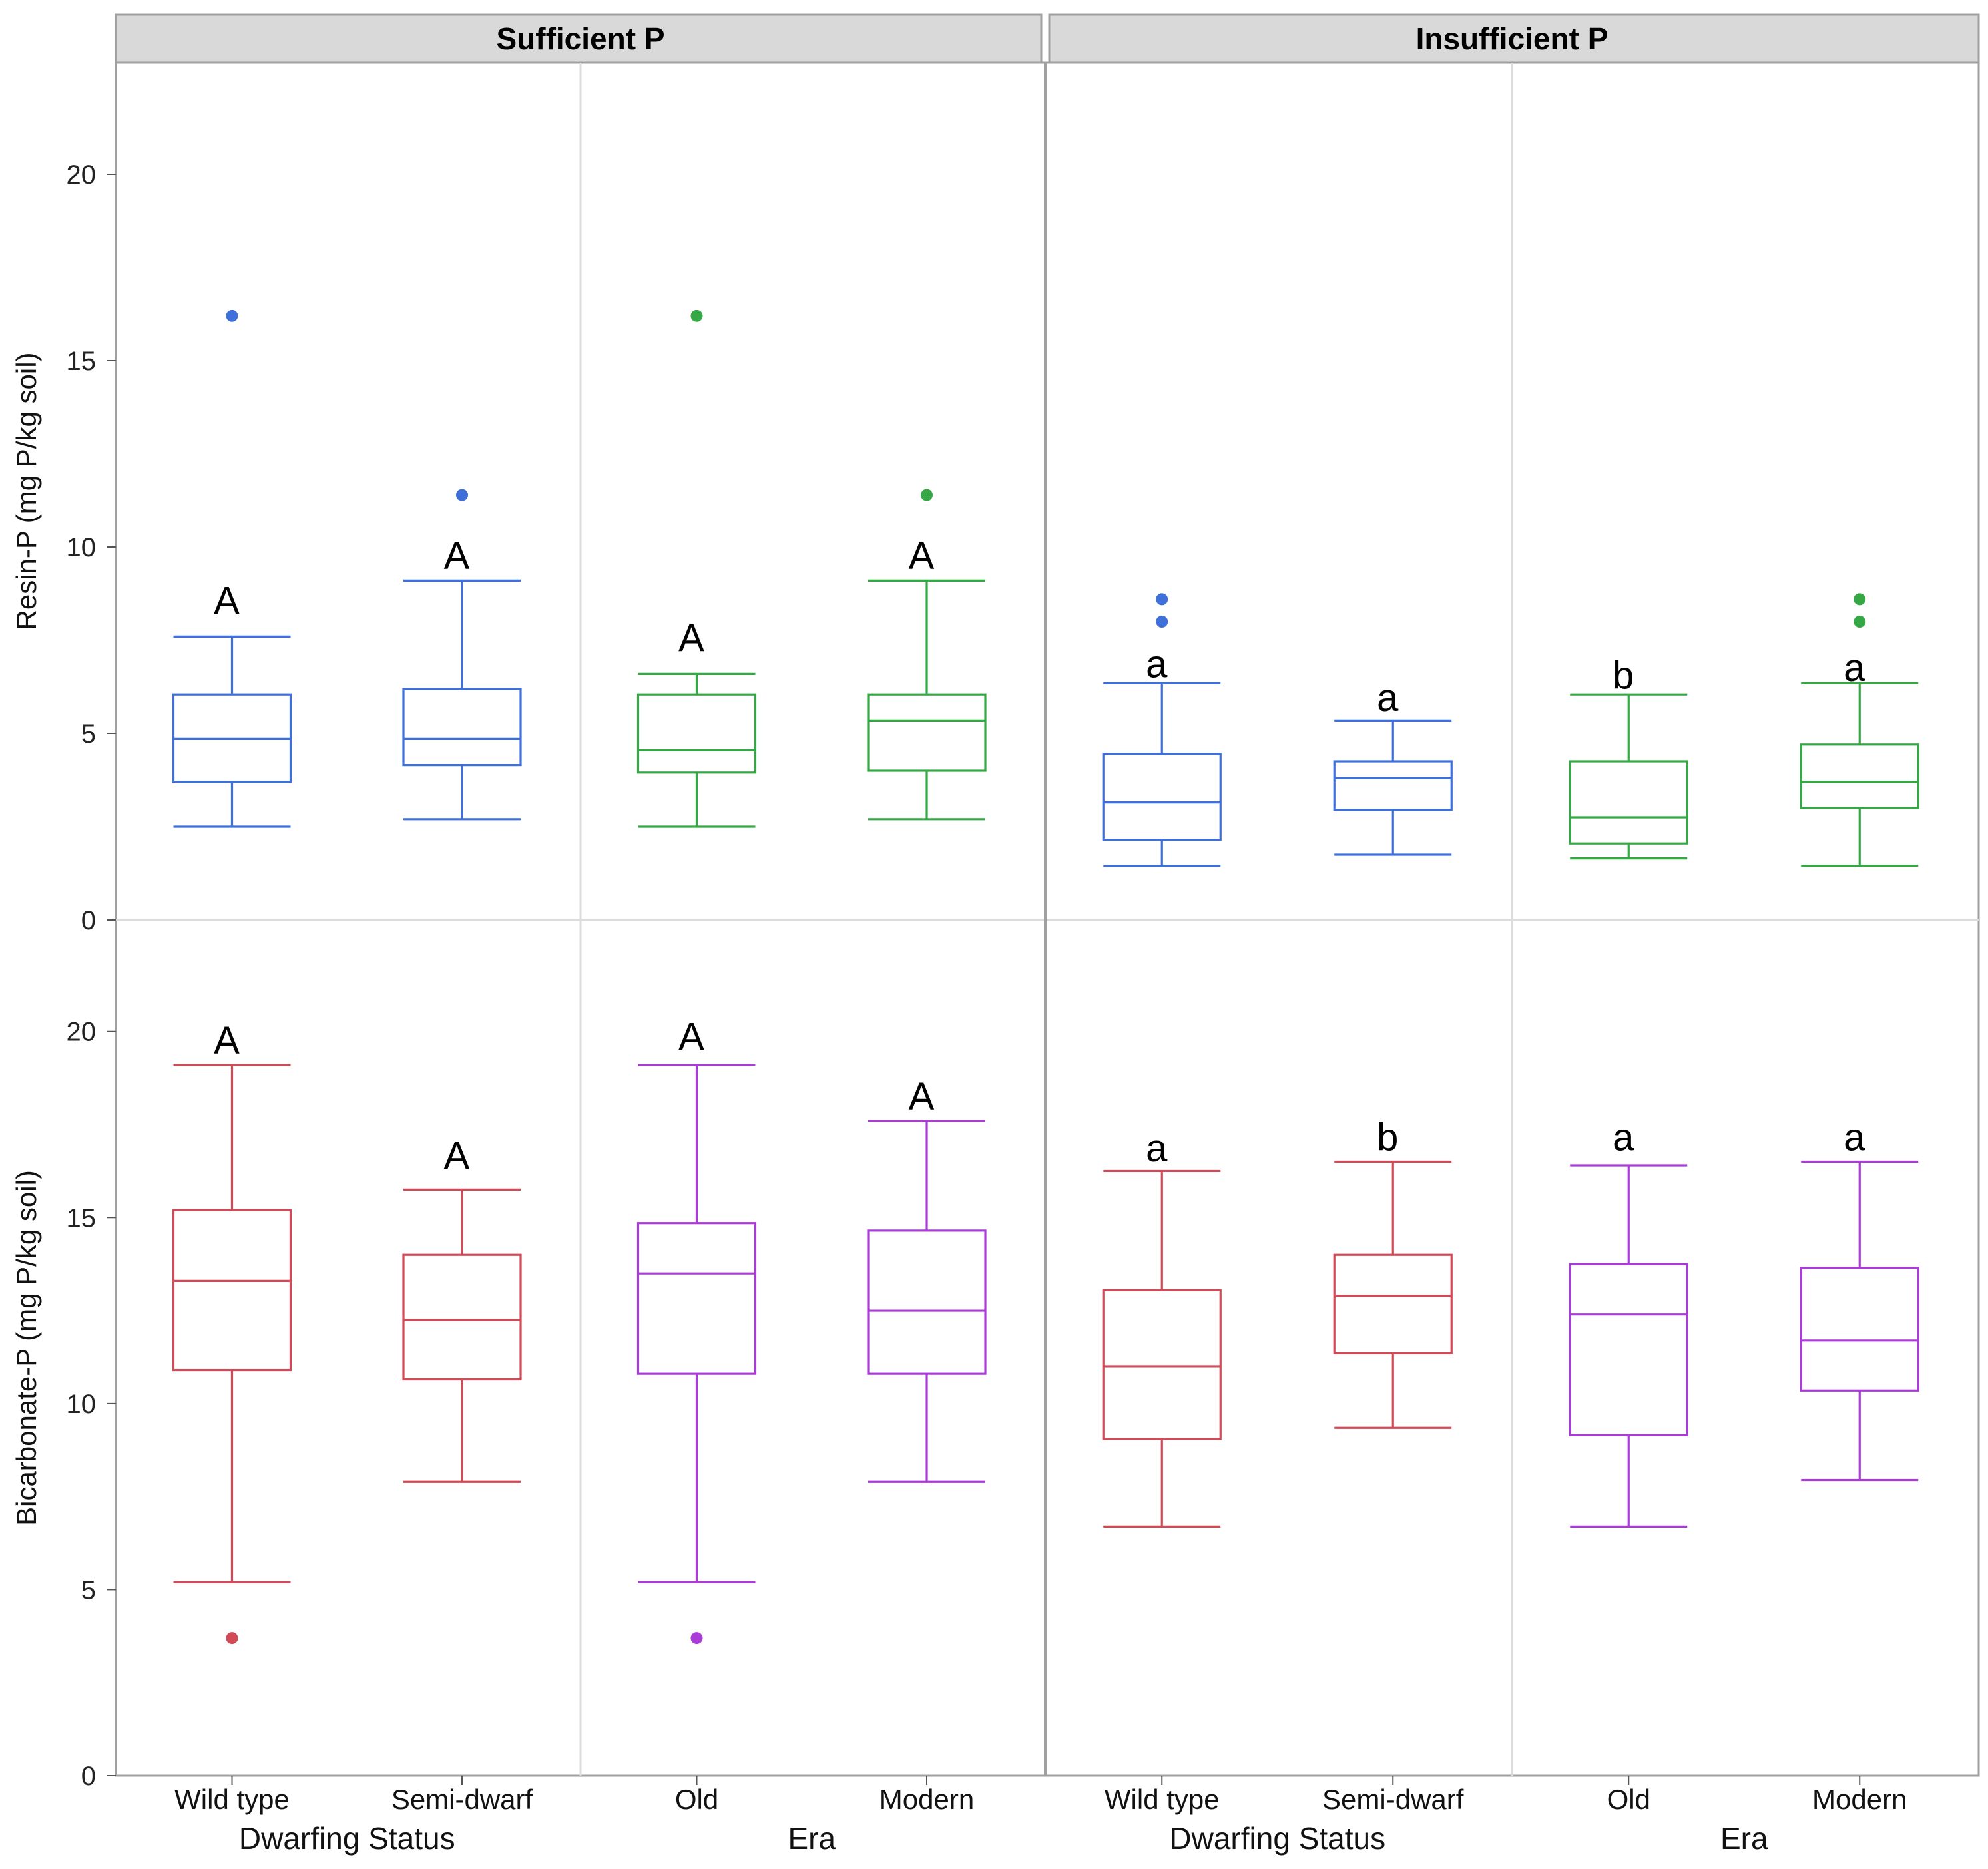 This screenshot has width=1988, height=1869. Describe the element at coordinates (26, 491) in the screenshot. I see `y-axis-title: Resin-P (mg P/kg soil)` at that location.